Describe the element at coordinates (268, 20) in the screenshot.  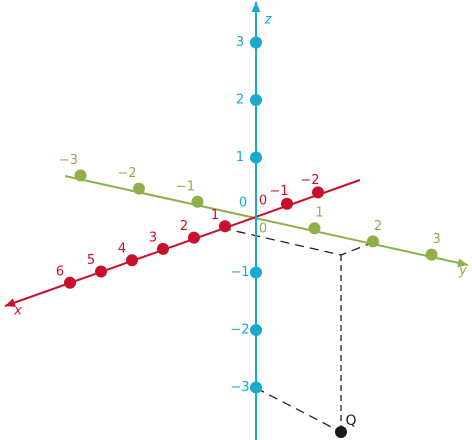
I see `axis-name: z` at that location.